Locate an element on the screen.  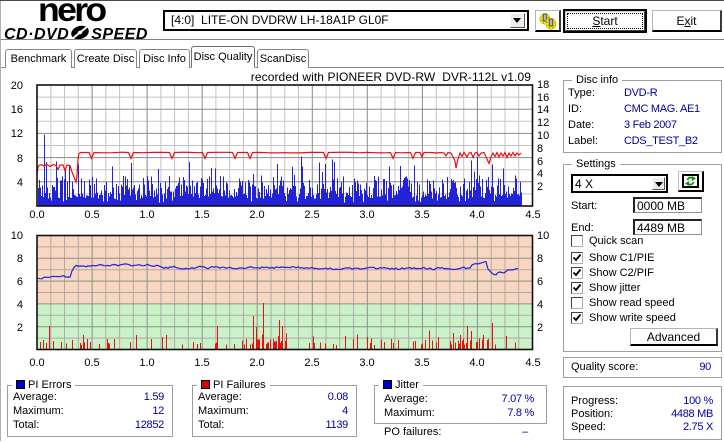
svg-text: 20 is located at coordinates (17, 86).